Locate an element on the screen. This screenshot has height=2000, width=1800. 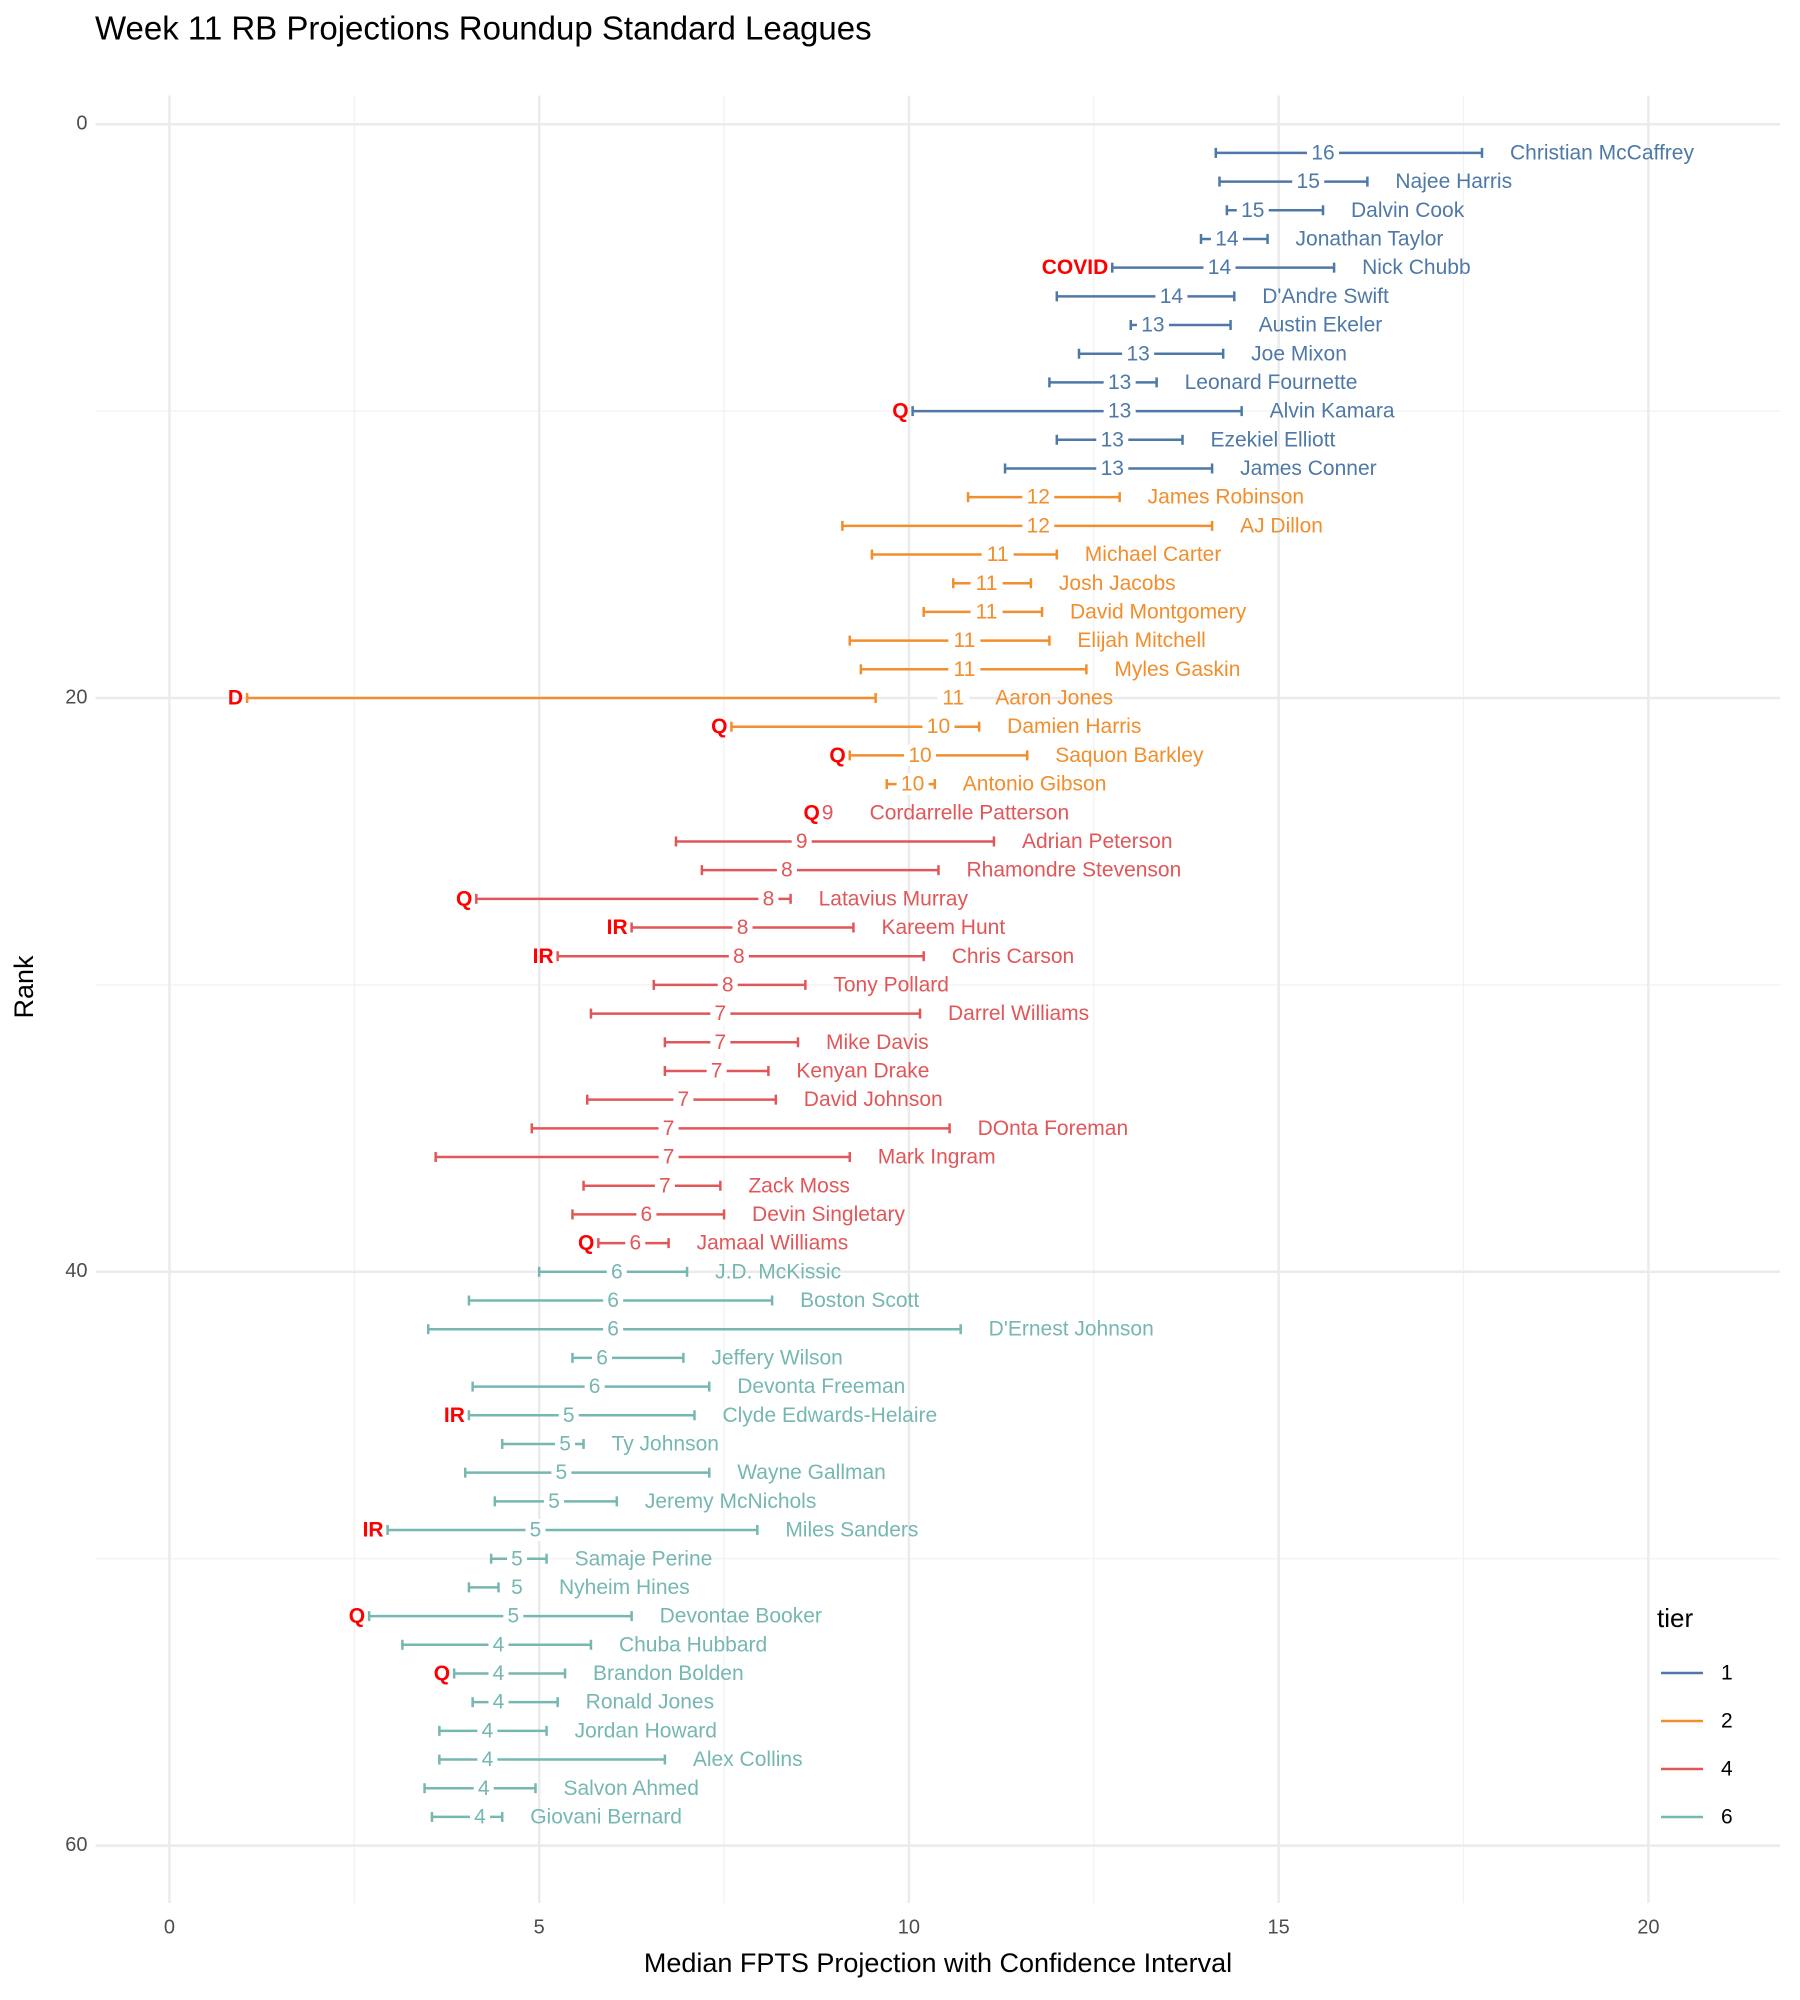
player-name: Leonard Fournette is located at coordinates (1271, 382).